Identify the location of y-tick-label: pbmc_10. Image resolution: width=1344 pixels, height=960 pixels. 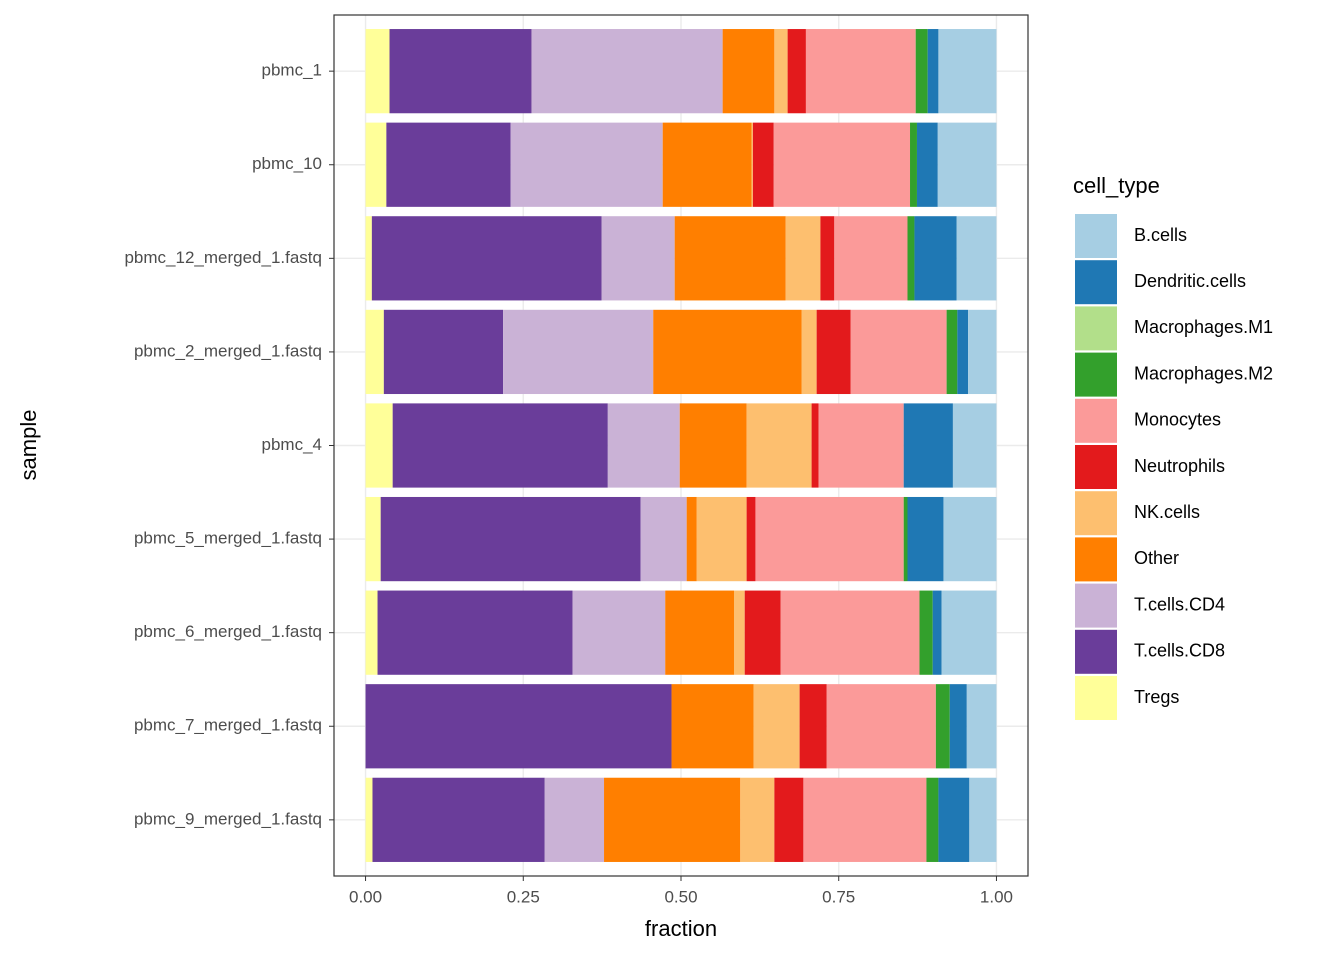
(287, 163).